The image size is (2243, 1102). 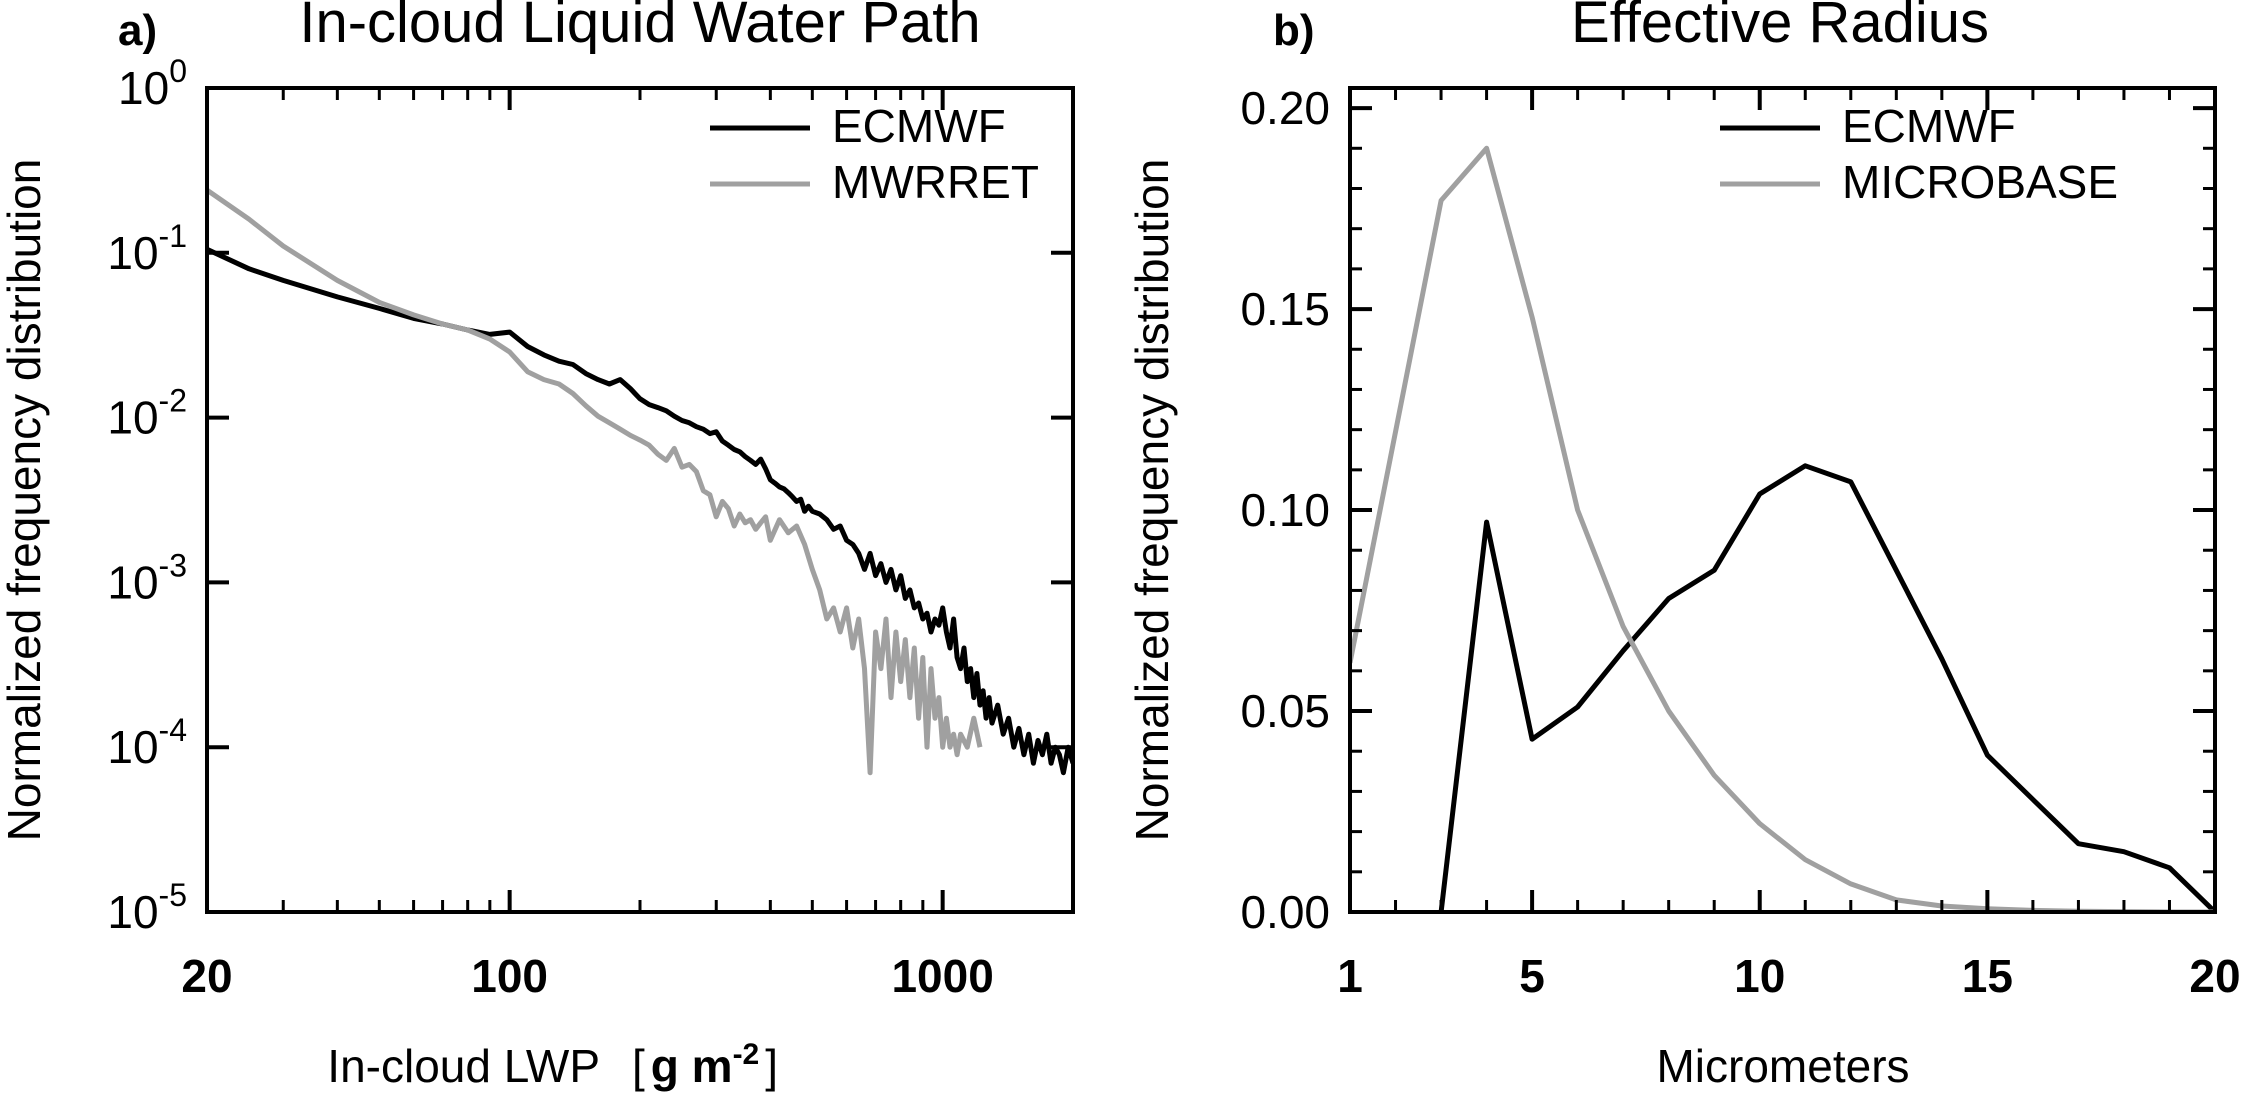 I want to click on y-tick-label: 10⁻⁴, so click(x=147, y=742).